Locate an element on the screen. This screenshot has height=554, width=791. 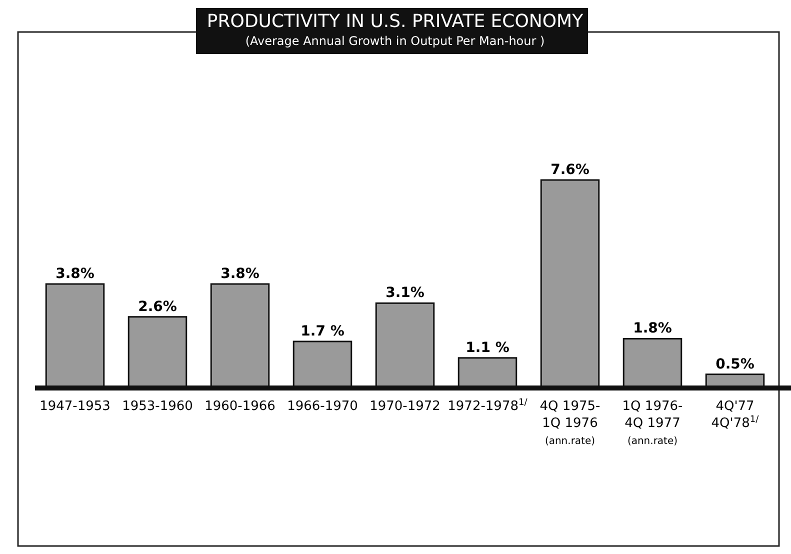
chart-subtitle: (Average Annual Growth in Output Per Man-hour ) is located at coordinates (395, 41).